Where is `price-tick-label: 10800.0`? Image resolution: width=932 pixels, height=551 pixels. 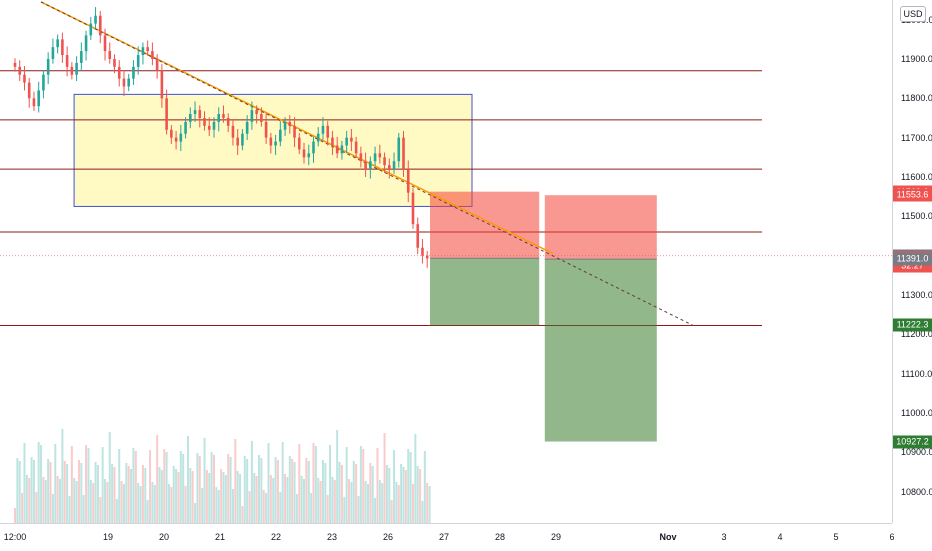
price-tick-label: 10800.0 is located at coordinates (916, 491).